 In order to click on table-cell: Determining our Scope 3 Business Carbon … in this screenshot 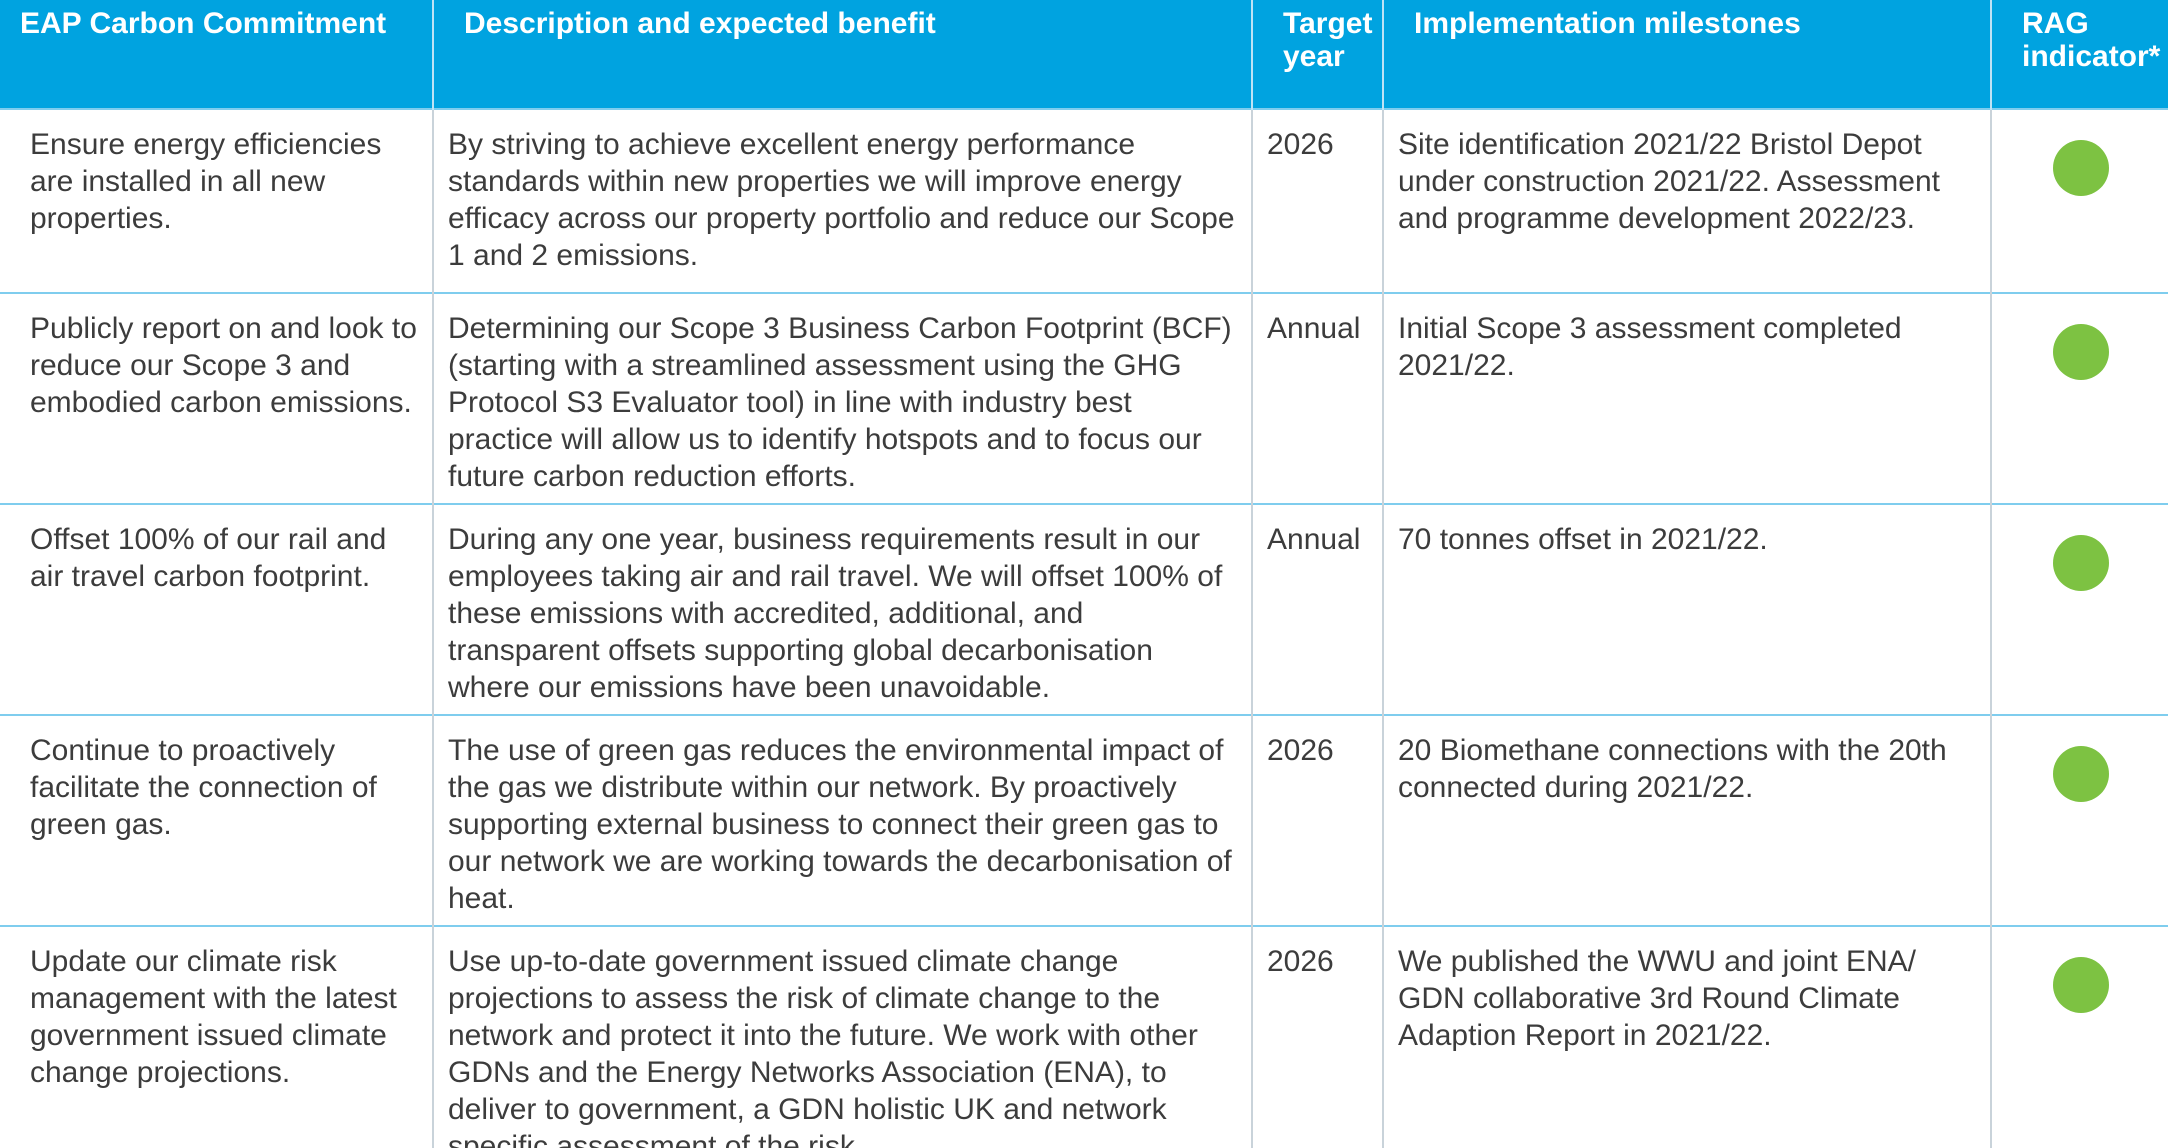, I will do `click(842, 398)`.